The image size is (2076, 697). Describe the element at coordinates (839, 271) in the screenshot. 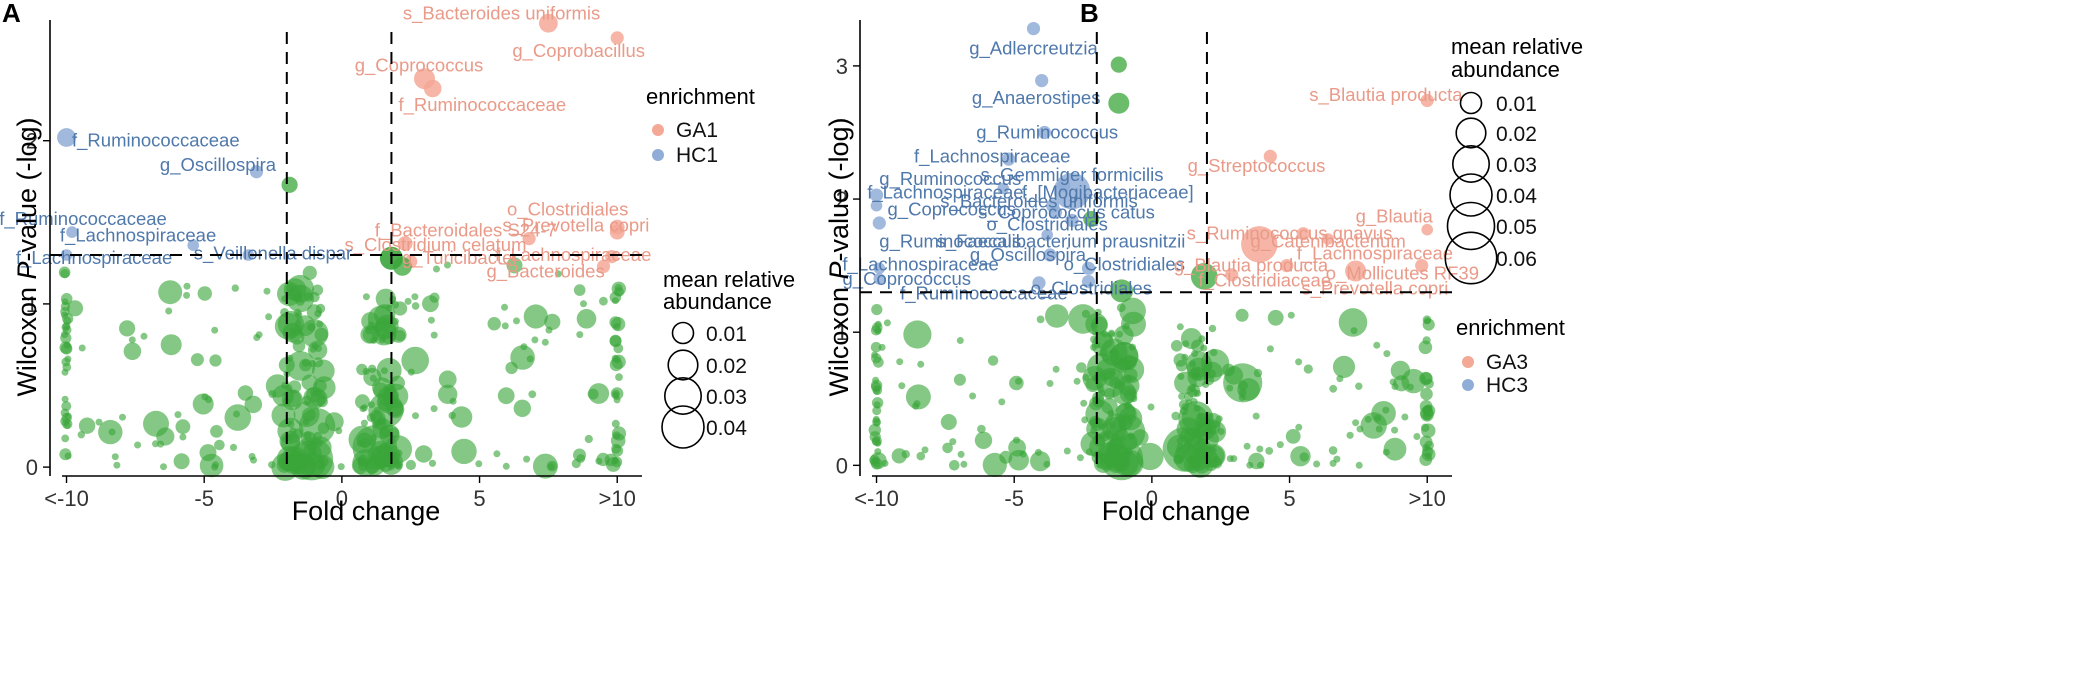

I see `y-axis-title-p: P` at that location.